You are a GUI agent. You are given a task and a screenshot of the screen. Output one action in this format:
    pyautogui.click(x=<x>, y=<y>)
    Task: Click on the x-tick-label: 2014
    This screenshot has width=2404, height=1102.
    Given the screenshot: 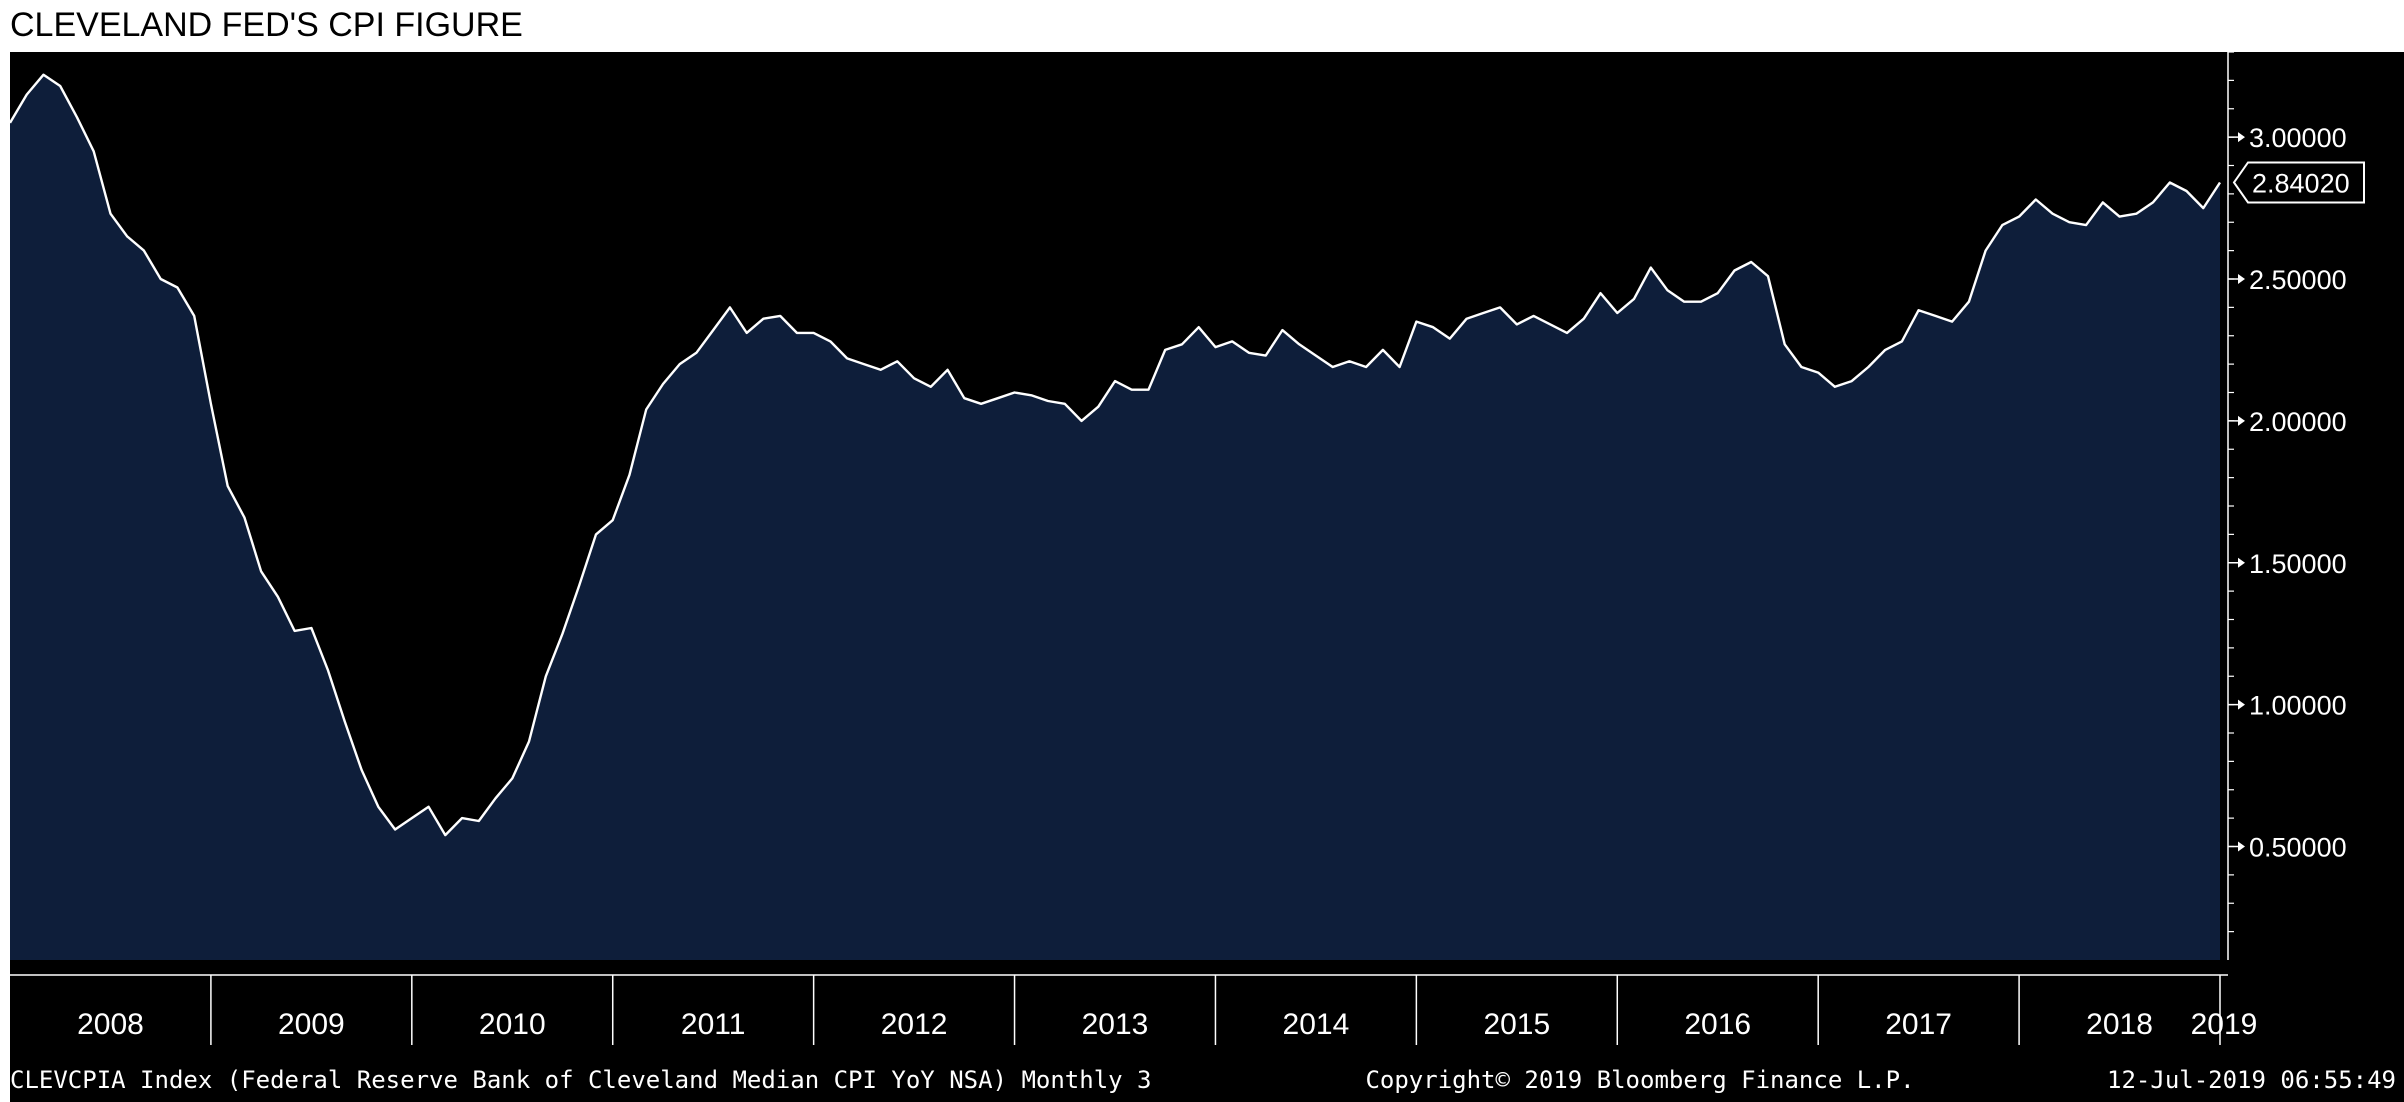 What is the action you would take?
    pyautogui.click(x=1316, y=1024)
    